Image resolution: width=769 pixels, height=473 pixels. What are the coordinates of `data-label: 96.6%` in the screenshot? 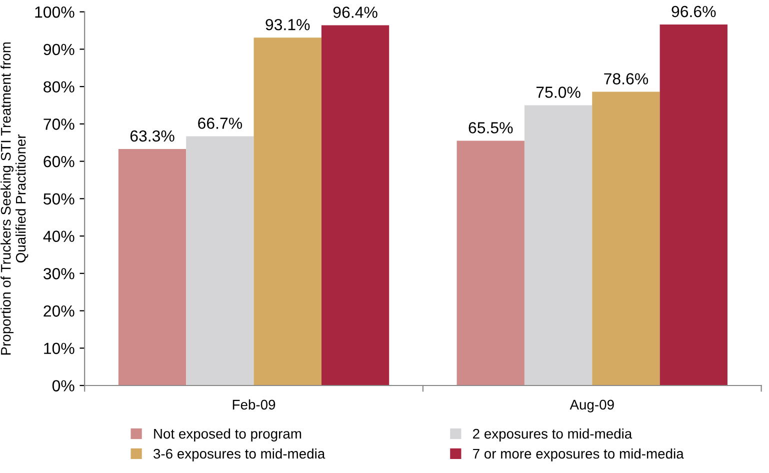 It's located at (694, 12).